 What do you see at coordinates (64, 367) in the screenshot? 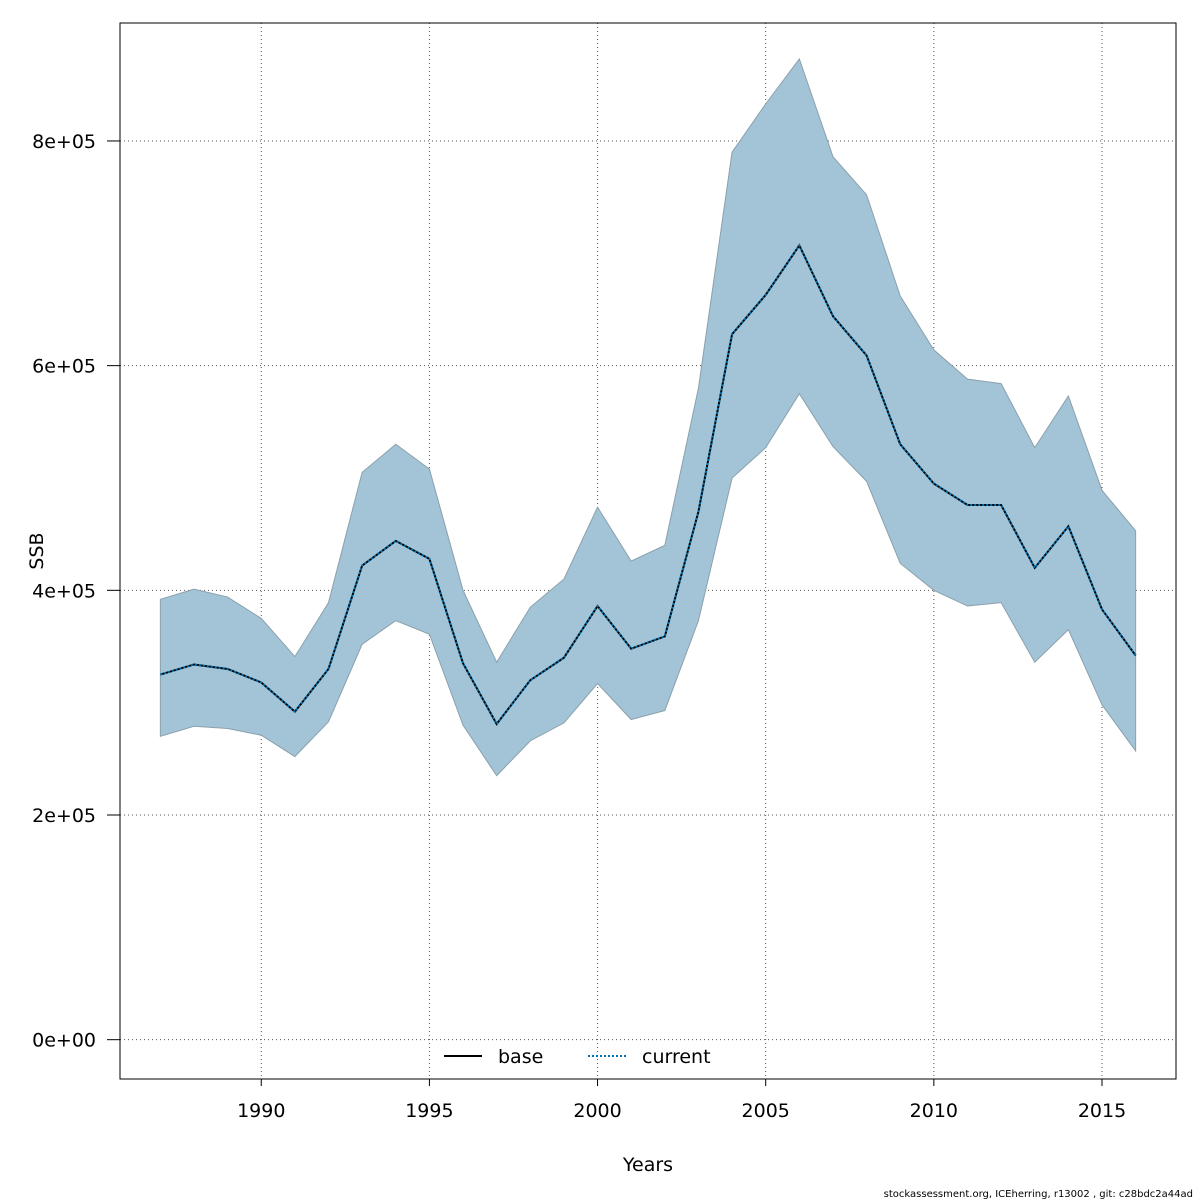
I see `y-tick-label: 6e+05` at bounding box center [64, 367].